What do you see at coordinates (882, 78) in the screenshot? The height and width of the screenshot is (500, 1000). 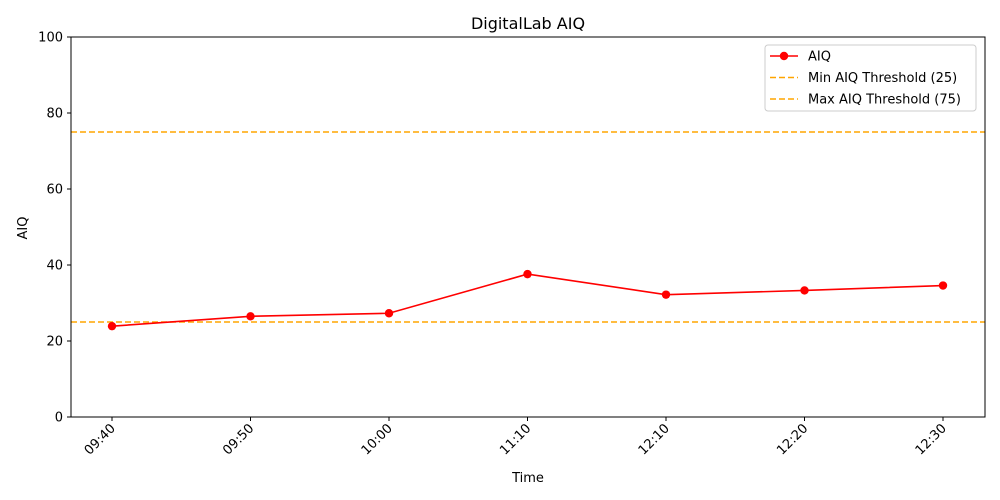 I see `legend-label-1: Min AIQ Threshold (25)` at bounding box center [882, 78].